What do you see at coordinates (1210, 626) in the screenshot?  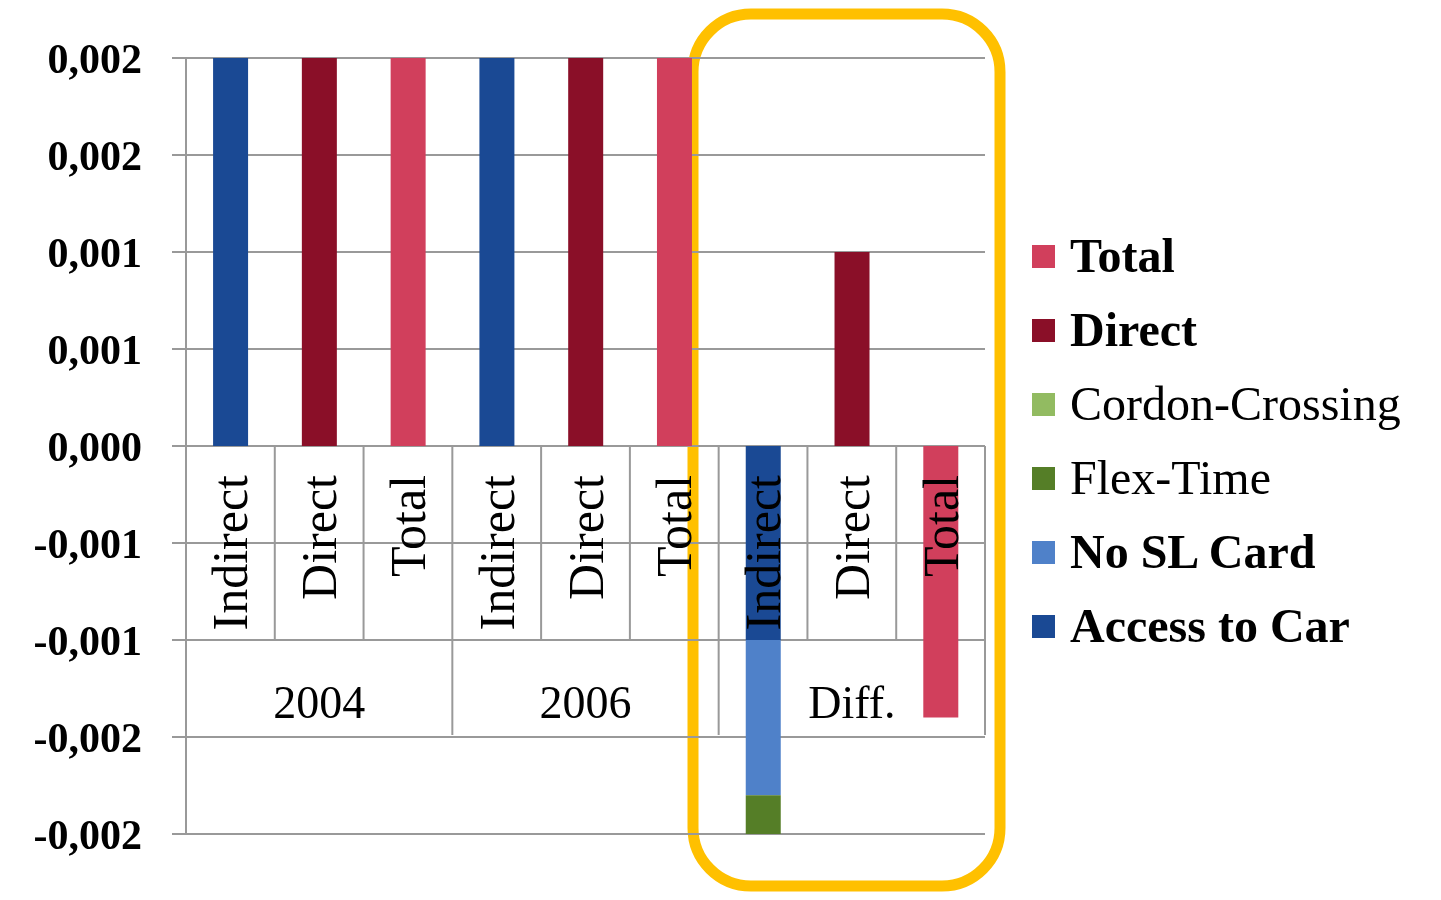 I see `legend-label: Access to Car` at bounding box center [1210, 626].